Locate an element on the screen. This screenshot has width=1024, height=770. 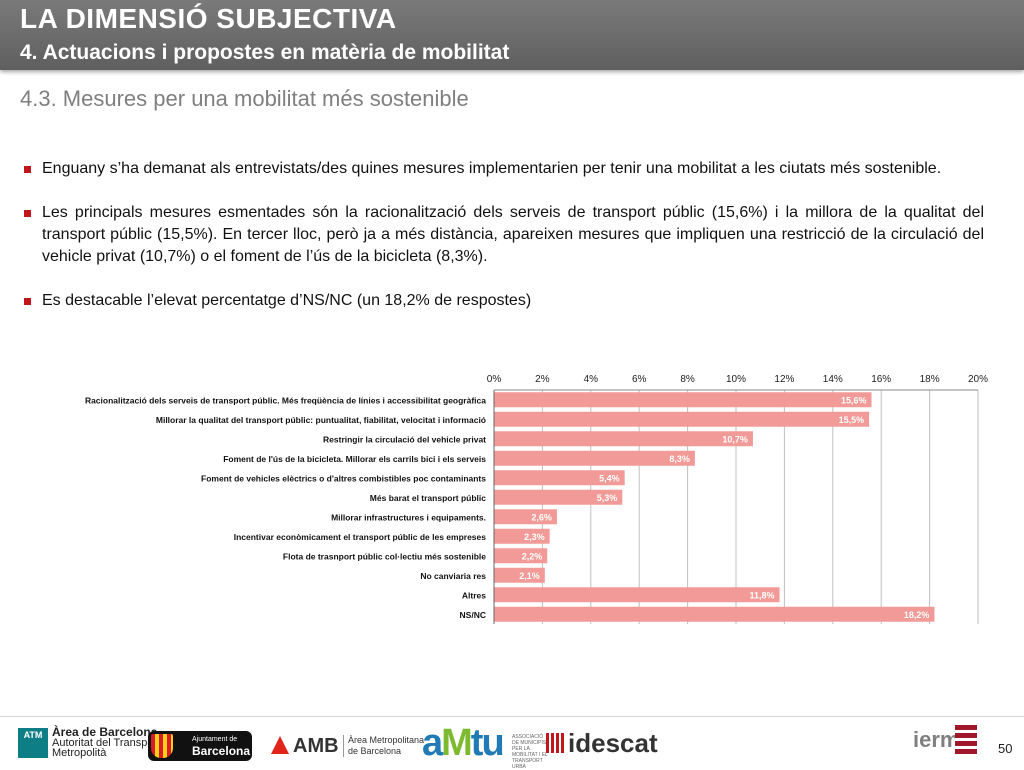
x-tick-label: 18% is located at coordinates (930, 379).